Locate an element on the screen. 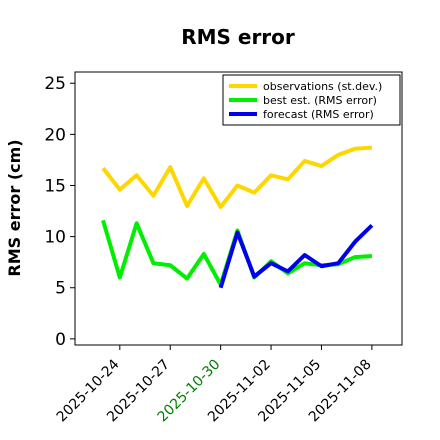 This screenshot has height=440, width=440. y-tick-label: 20 is located at coordinates (55, 135).